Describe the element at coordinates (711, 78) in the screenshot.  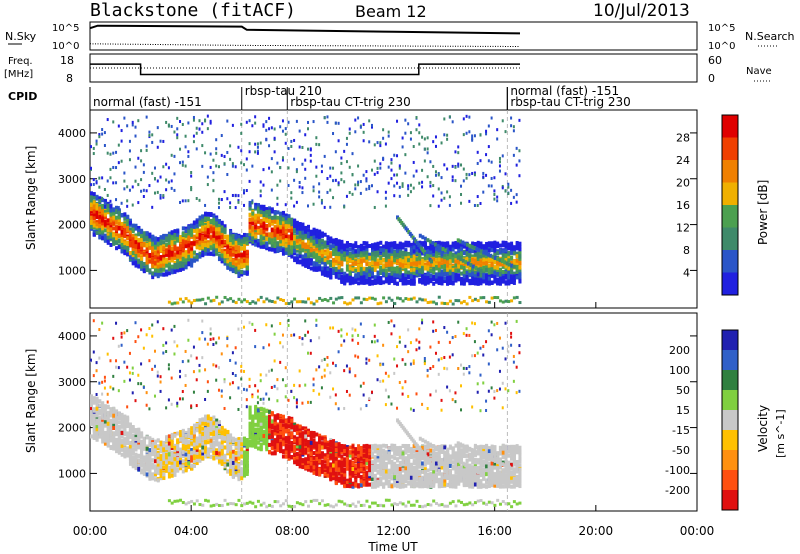
I see `nave-tick-bottom: 0` at that location.